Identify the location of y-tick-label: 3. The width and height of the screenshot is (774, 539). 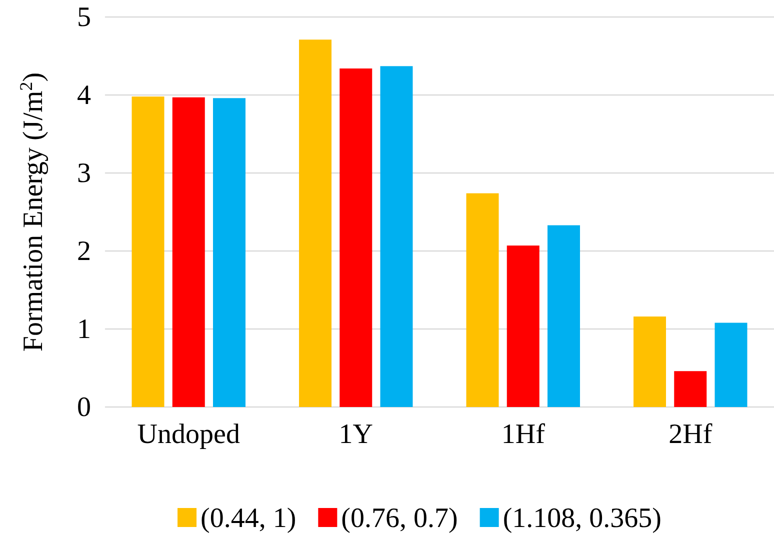
(84, 173).